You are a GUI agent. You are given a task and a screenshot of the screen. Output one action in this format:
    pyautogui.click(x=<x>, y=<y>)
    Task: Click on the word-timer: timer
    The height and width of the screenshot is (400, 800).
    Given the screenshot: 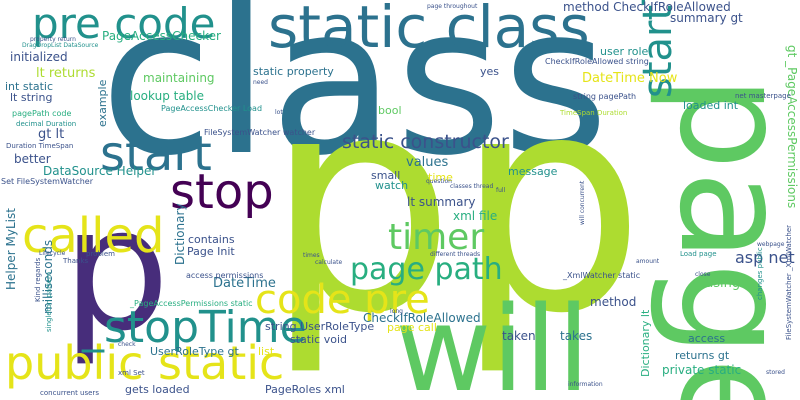 What is the action you would take?
    pyautogui.click(x=436, y=237)
    